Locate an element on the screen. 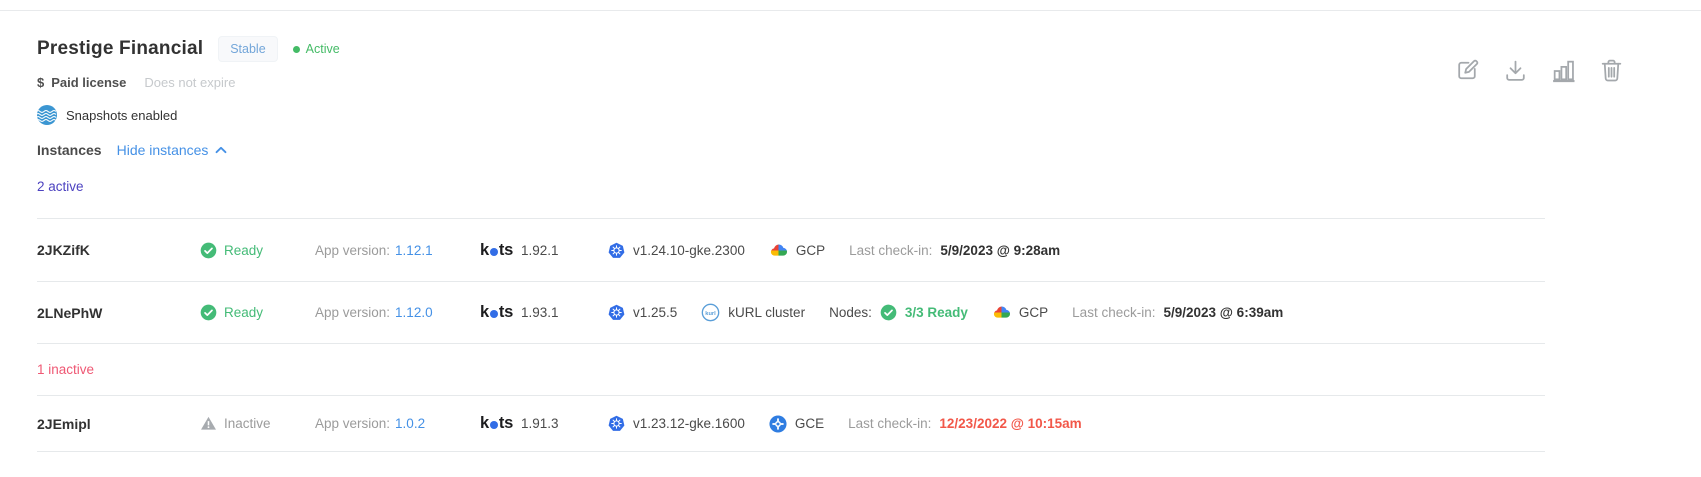  status-badge: Active is located at coordinates (316, 49).